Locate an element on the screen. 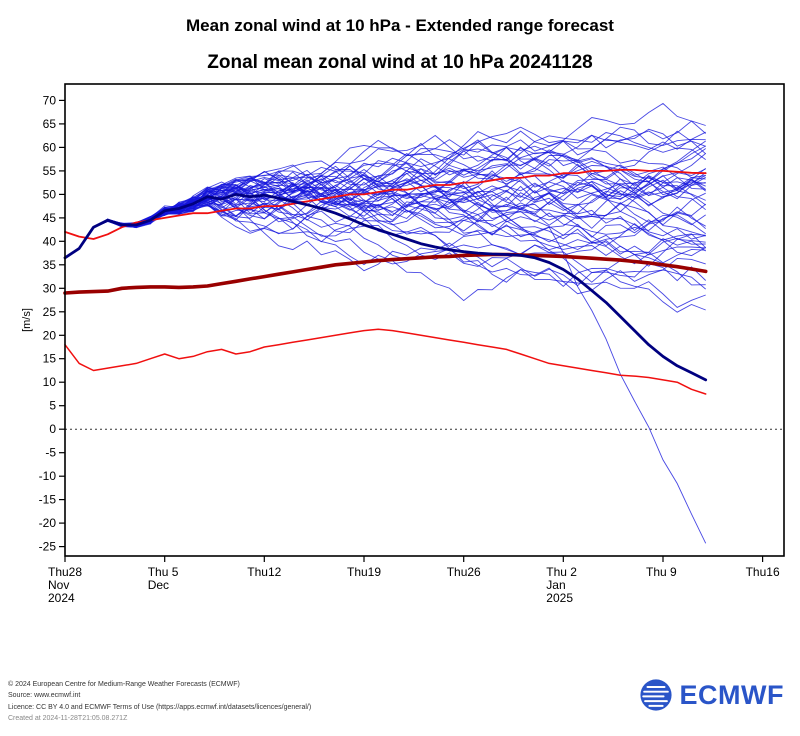 The width and height of the screenshot is (800, 736). svg-text: 20 is located at coordinates (50, 335).